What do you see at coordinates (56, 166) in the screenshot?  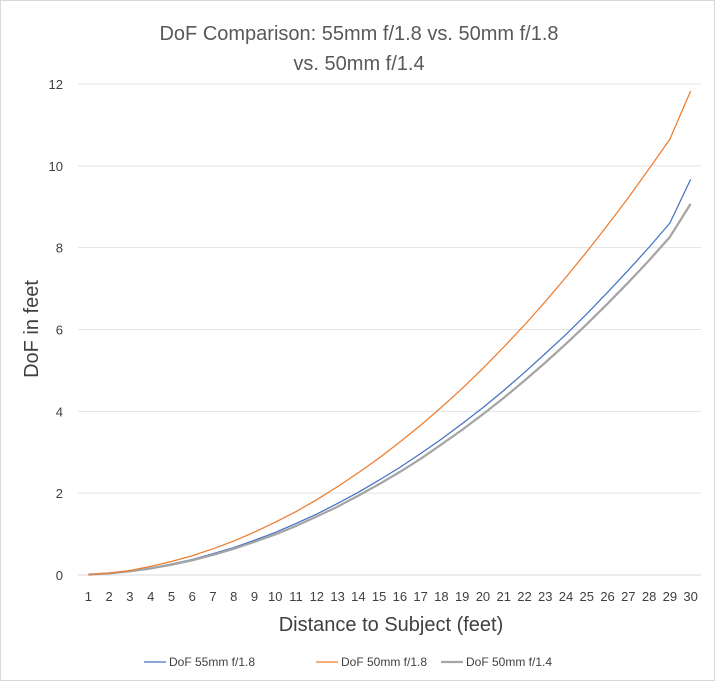 I see `y-tick-label: 10` at bounding box center [56, 166].